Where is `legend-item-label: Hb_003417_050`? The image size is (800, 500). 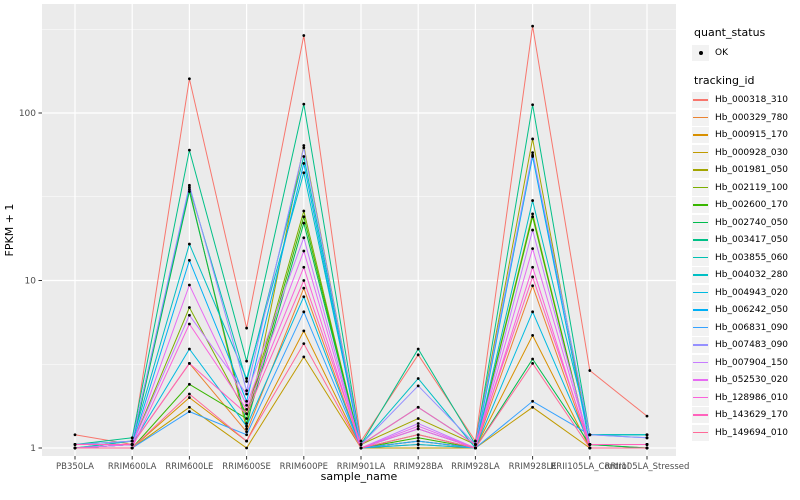
legend-item-label: Hb_003417_050 is located at coordinates (752, 240).